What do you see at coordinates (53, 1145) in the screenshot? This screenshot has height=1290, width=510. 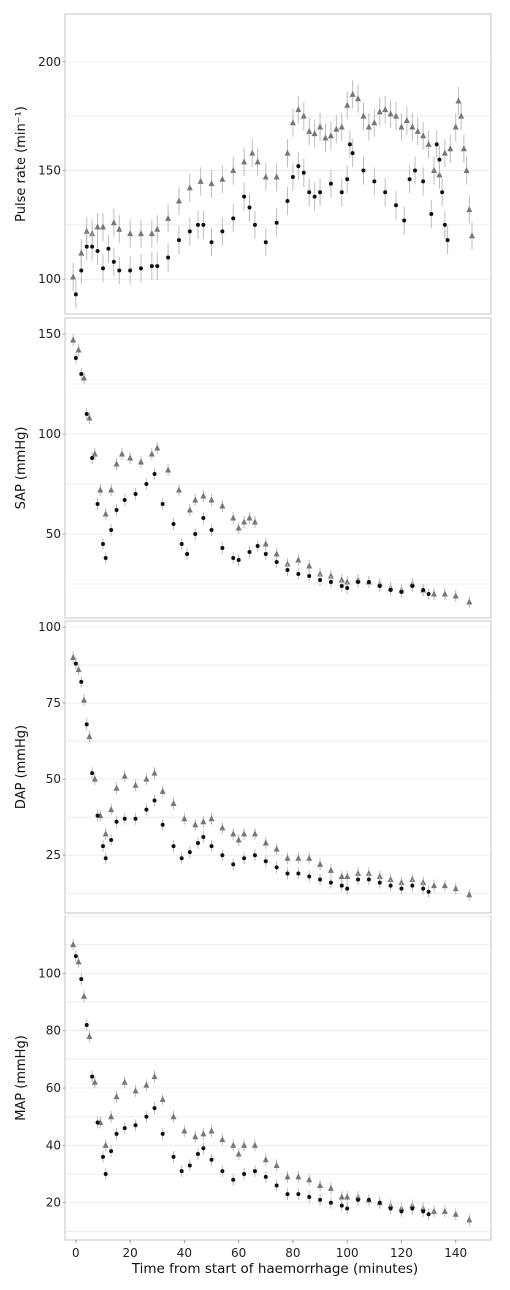 I see `y-tick-label: 40` at bounding box center [53, 1145].